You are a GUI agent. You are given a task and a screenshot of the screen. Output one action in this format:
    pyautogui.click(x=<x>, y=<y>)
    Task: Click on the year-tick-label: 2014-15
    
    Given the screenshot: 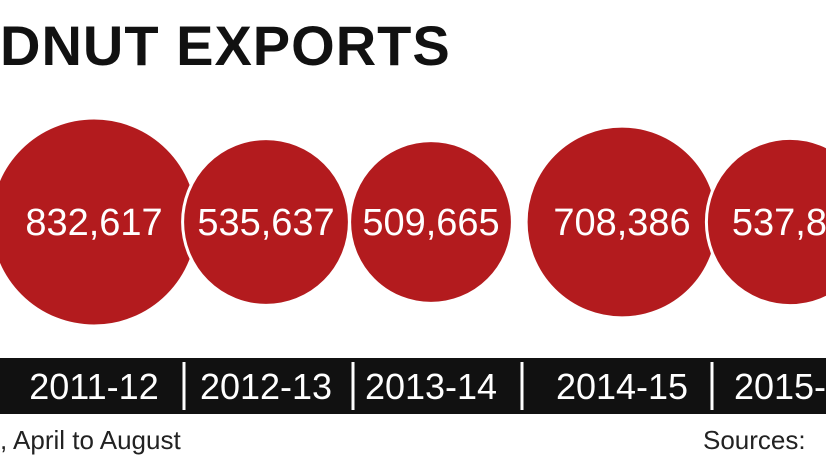 What is the action you would take?
    pyautogui.click(x=622, y=386)
    